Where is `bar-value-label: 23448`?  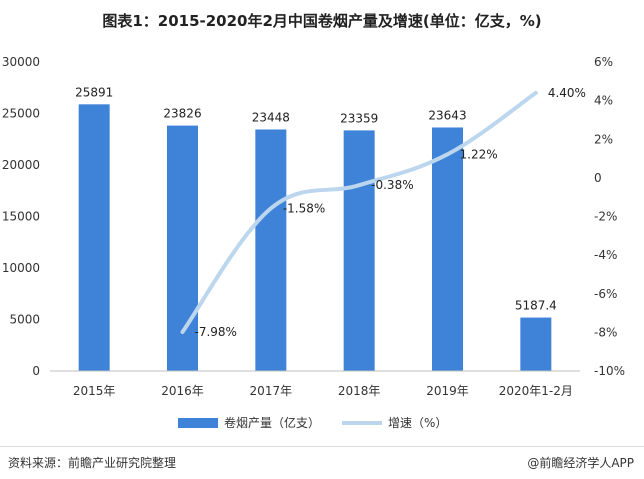
bar-value-label: 23448 is located at coordinates (271, 117).